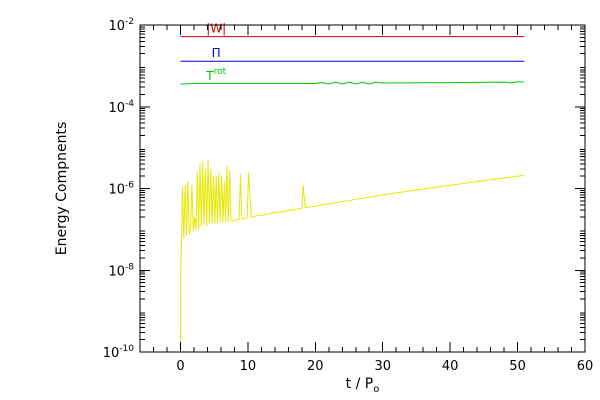  What do you see at coordinates (121, 270) in the screenshot?
I see `y-tick-label: 10⁻⁸` at bounding box center [121, 270].